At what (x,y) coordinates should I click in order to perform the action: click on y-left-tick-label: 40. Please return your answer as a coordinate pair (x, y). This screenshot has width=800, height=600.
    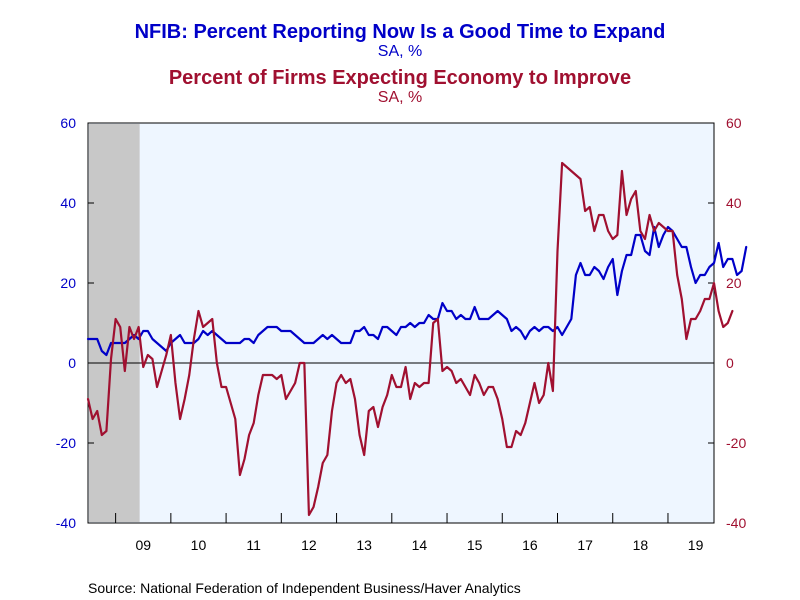
    Looking at the image, I should click on (68, 203).